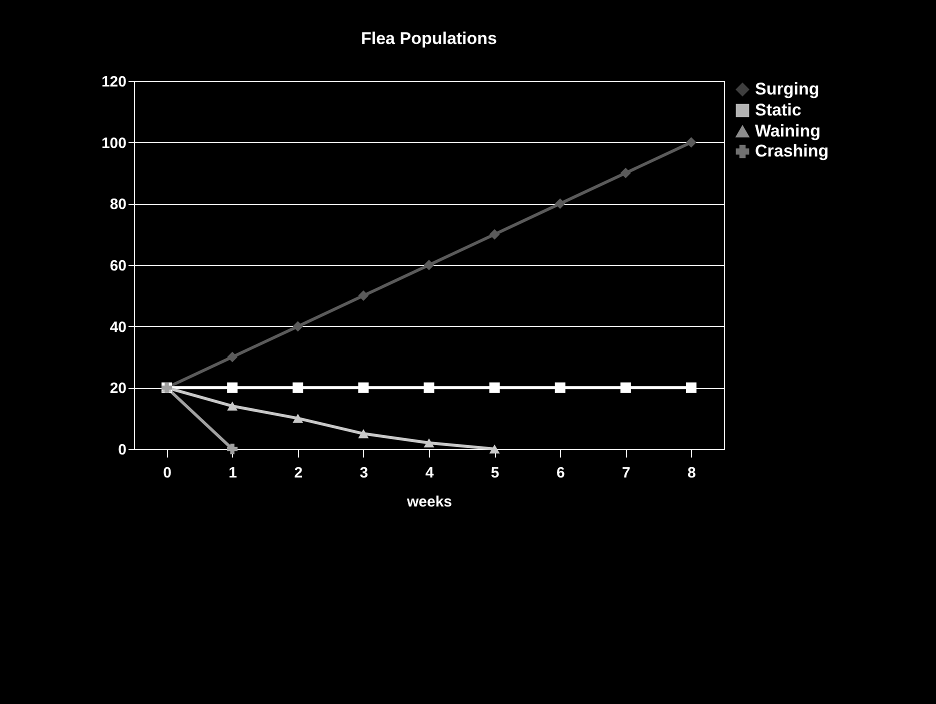 Image resolution: width=936 pixels, height=704 pixels. Describe the element at coordinates (495, 473) in the screenshot. I see `x-tick-label: 5` at that location.